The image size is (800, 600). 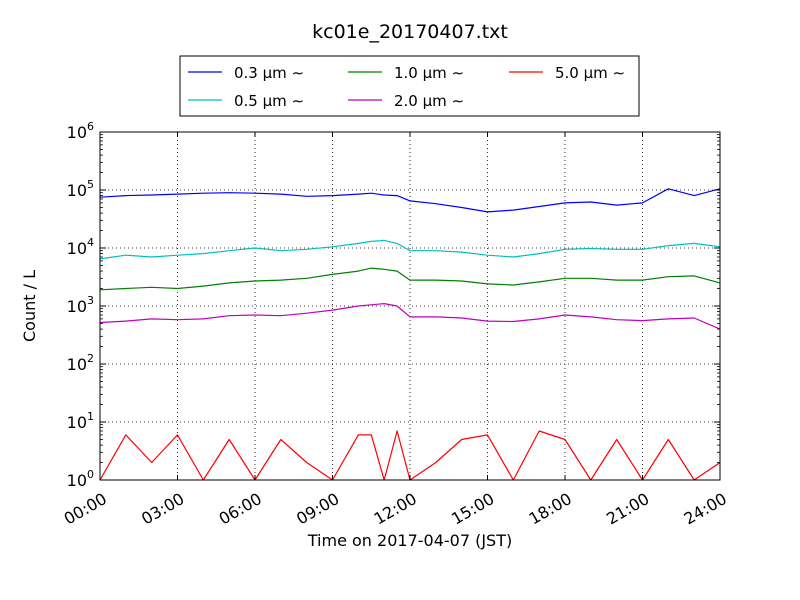 I want to click on legend-label: 1.0 μm ∼, so click(x=429, y=73).